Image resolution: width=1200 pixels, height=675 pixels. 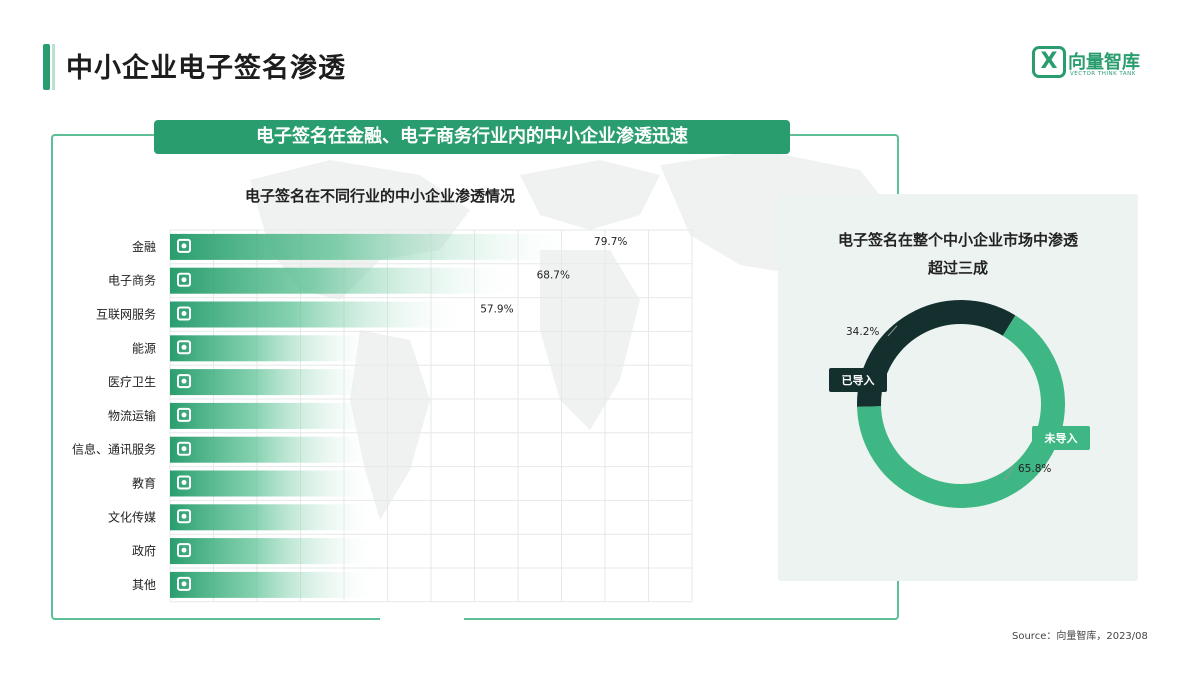 I want to click on logo-frame, so click(x=1049, y=62).